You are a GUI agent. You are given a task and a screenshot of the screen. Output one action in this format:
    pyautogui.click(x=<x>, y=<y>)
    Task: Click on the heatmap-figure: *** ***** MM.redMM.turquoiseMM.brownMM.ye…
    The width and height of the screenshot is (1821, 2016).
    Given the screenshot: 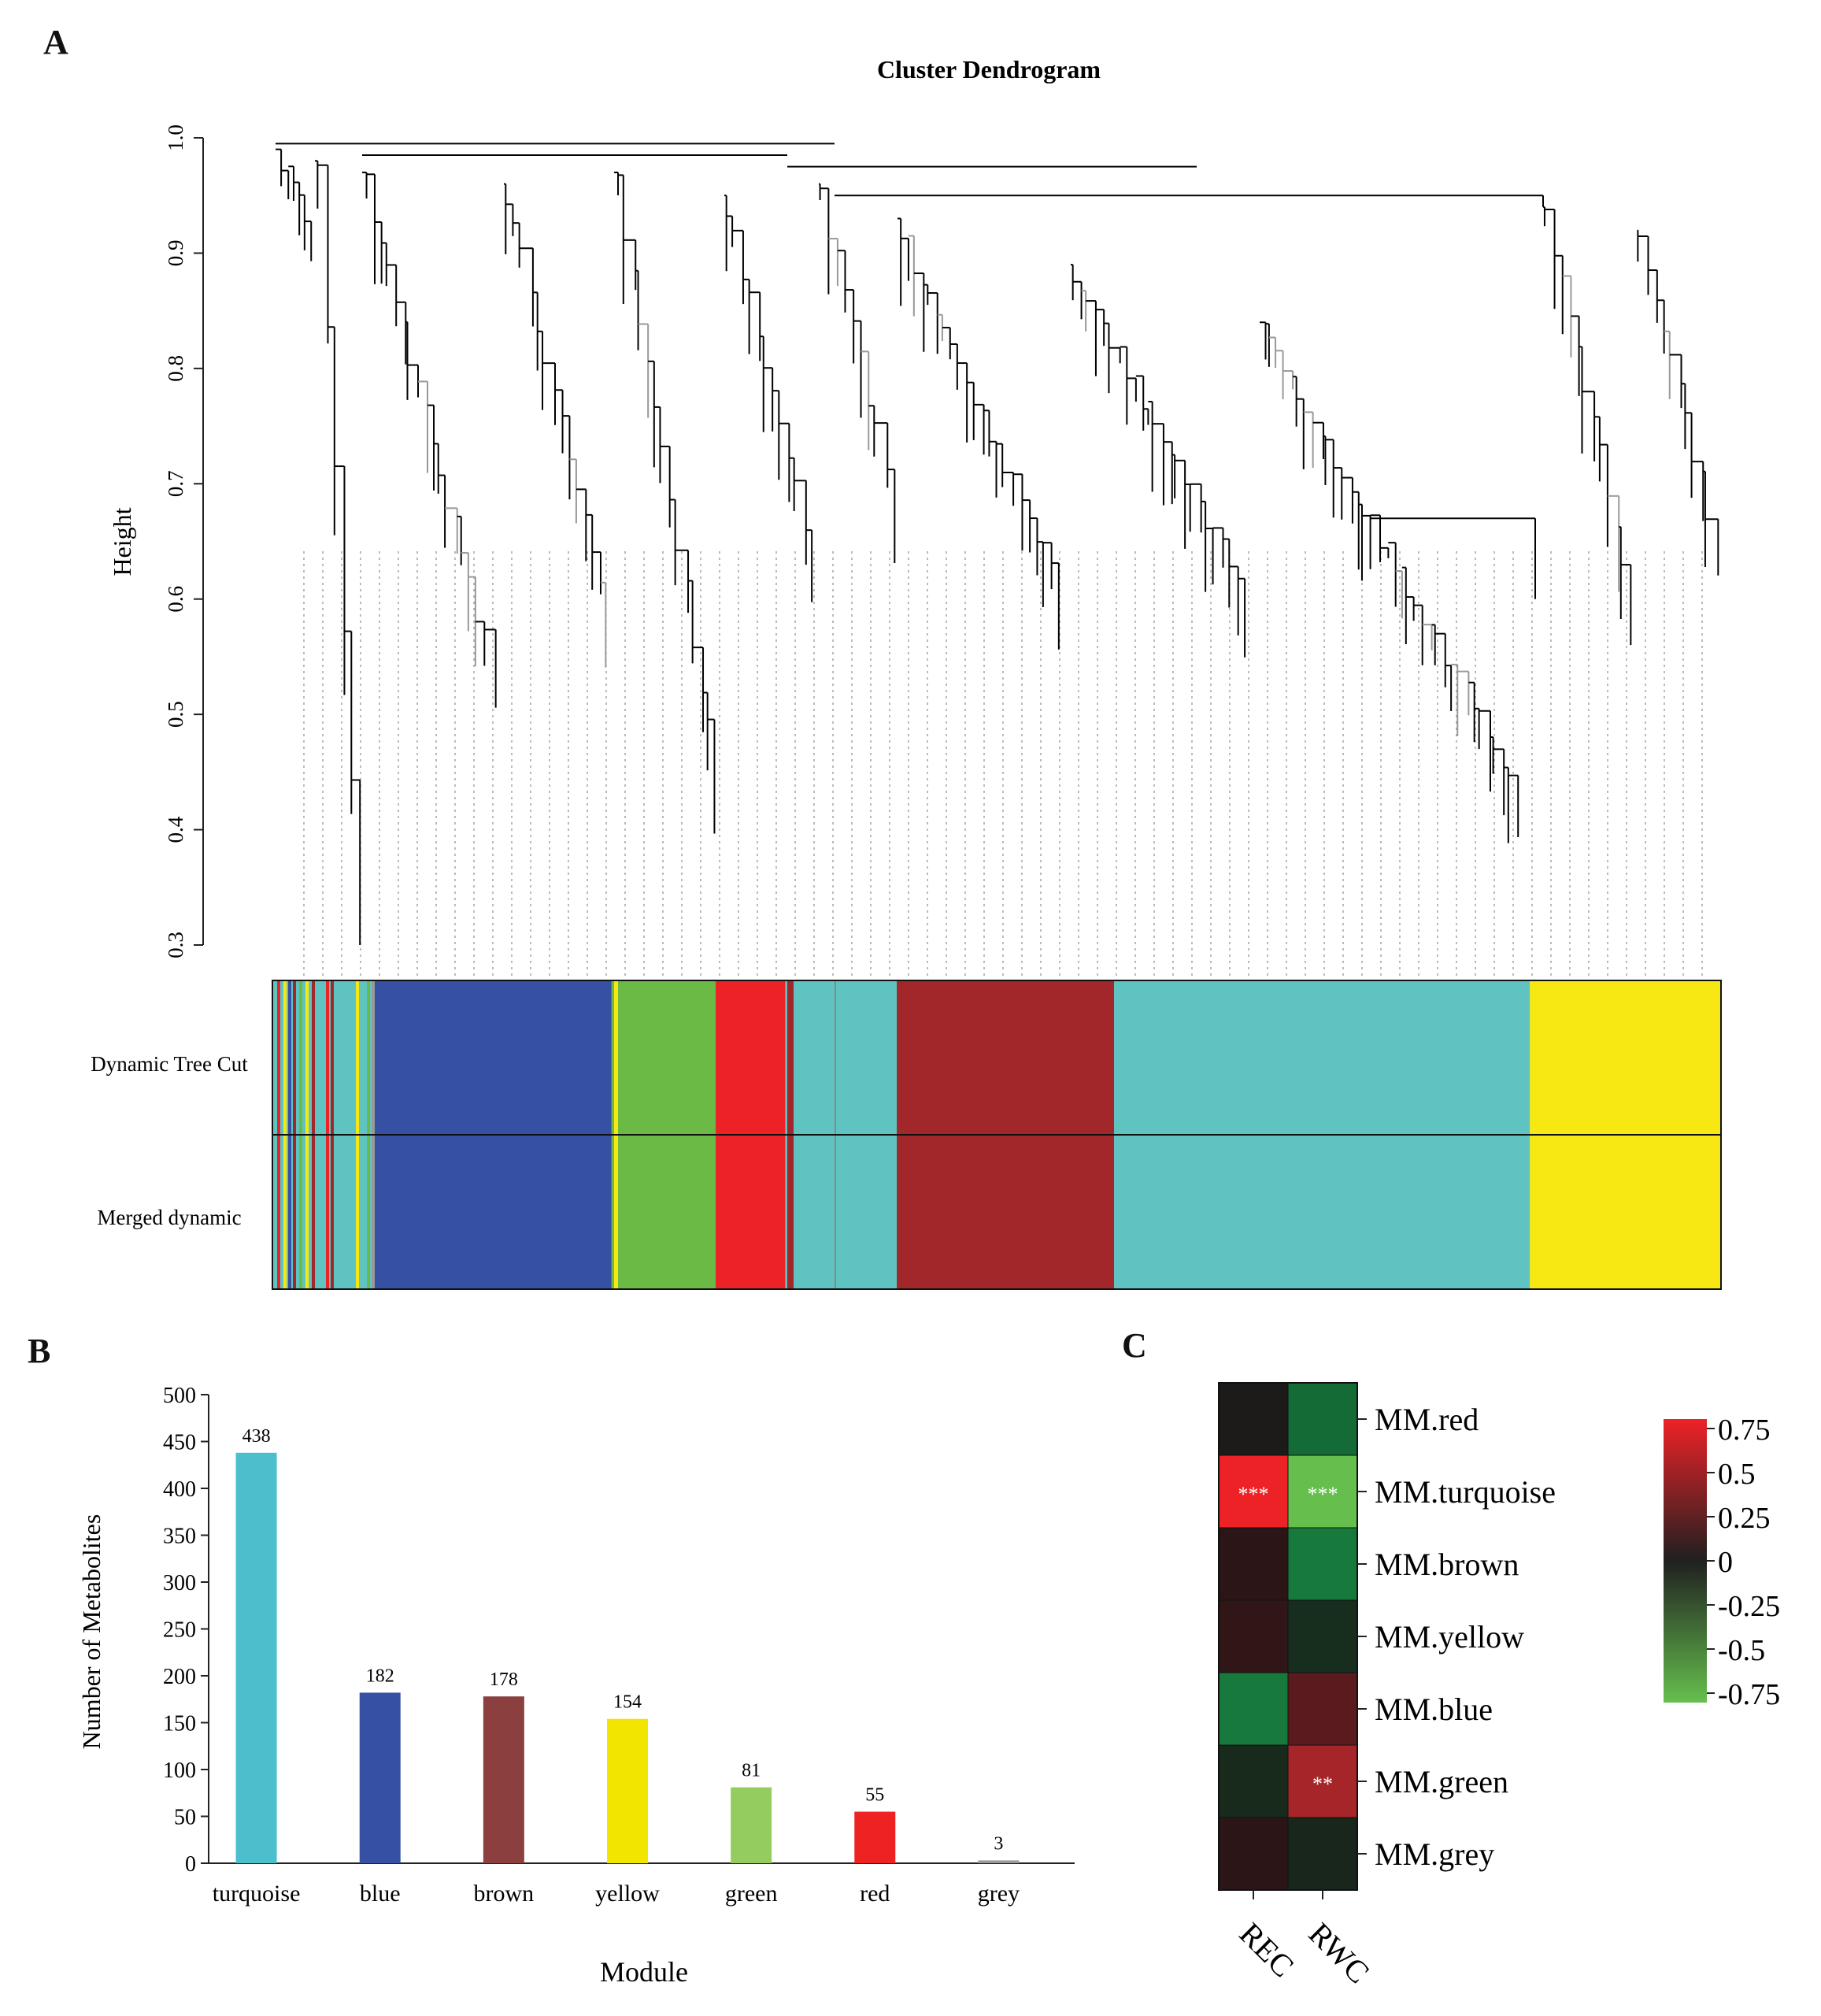 What is the action you would take?
    pyautogui.click(x=1499, y=1686)
    